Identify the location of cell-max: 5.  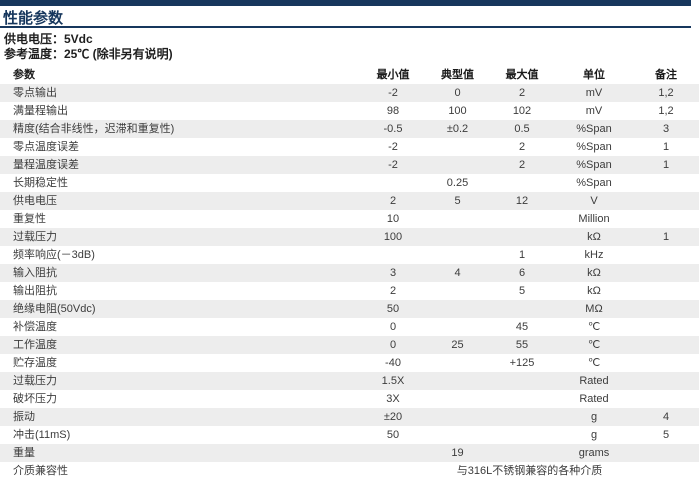
(522, 291).